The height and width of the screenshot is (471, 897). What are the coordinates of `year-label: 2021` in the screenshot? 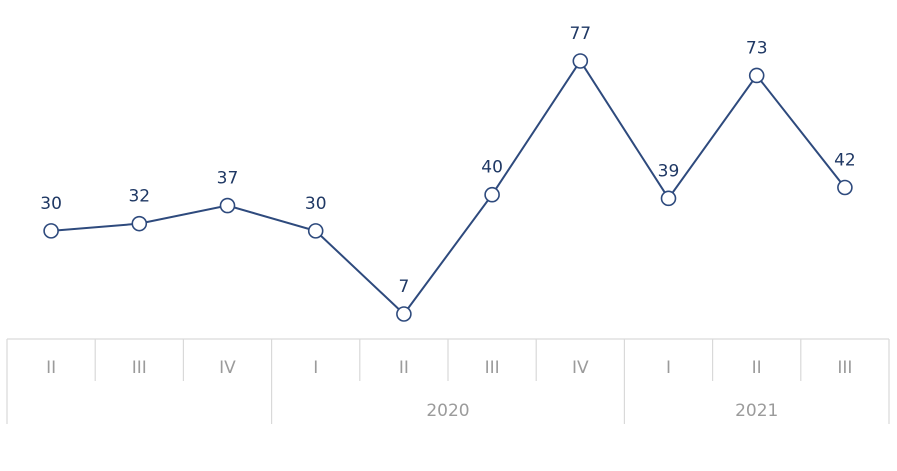 It's located at (756, 411).